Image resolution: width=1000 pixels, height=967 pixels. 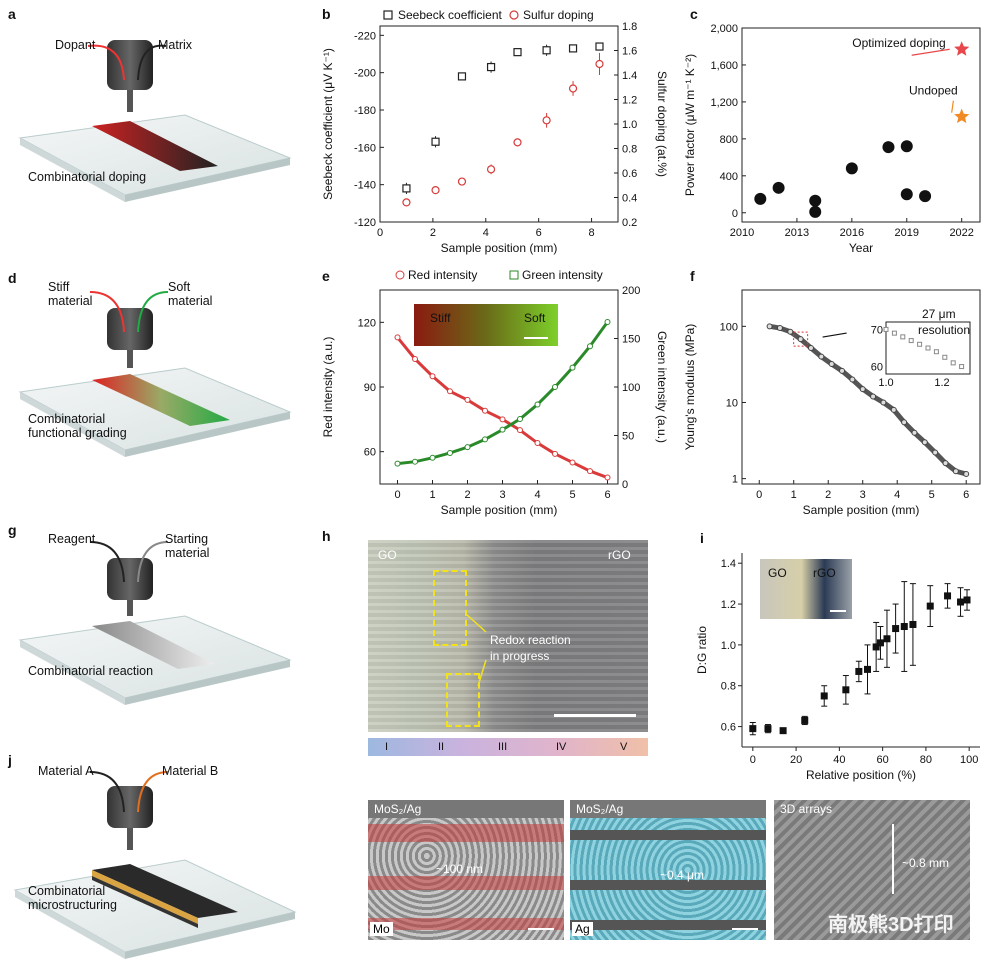 I want to click on y2-tick-label: 100, so click(x=631, y=388).